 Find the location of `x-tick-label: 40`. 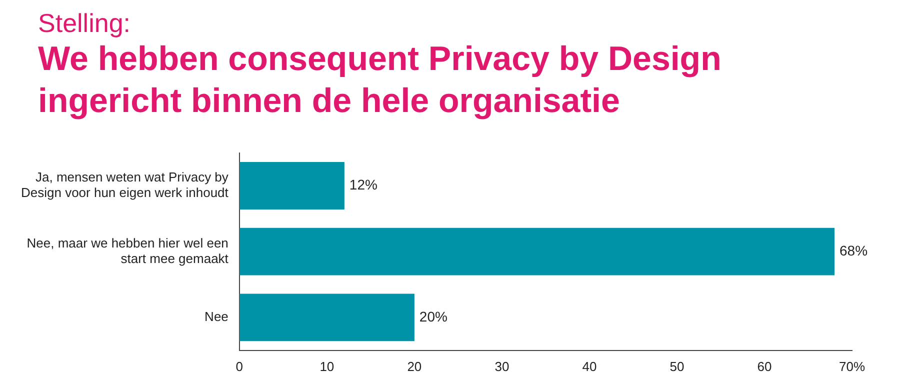

x-tick-label: 40 is located at coordinates (589, 366).